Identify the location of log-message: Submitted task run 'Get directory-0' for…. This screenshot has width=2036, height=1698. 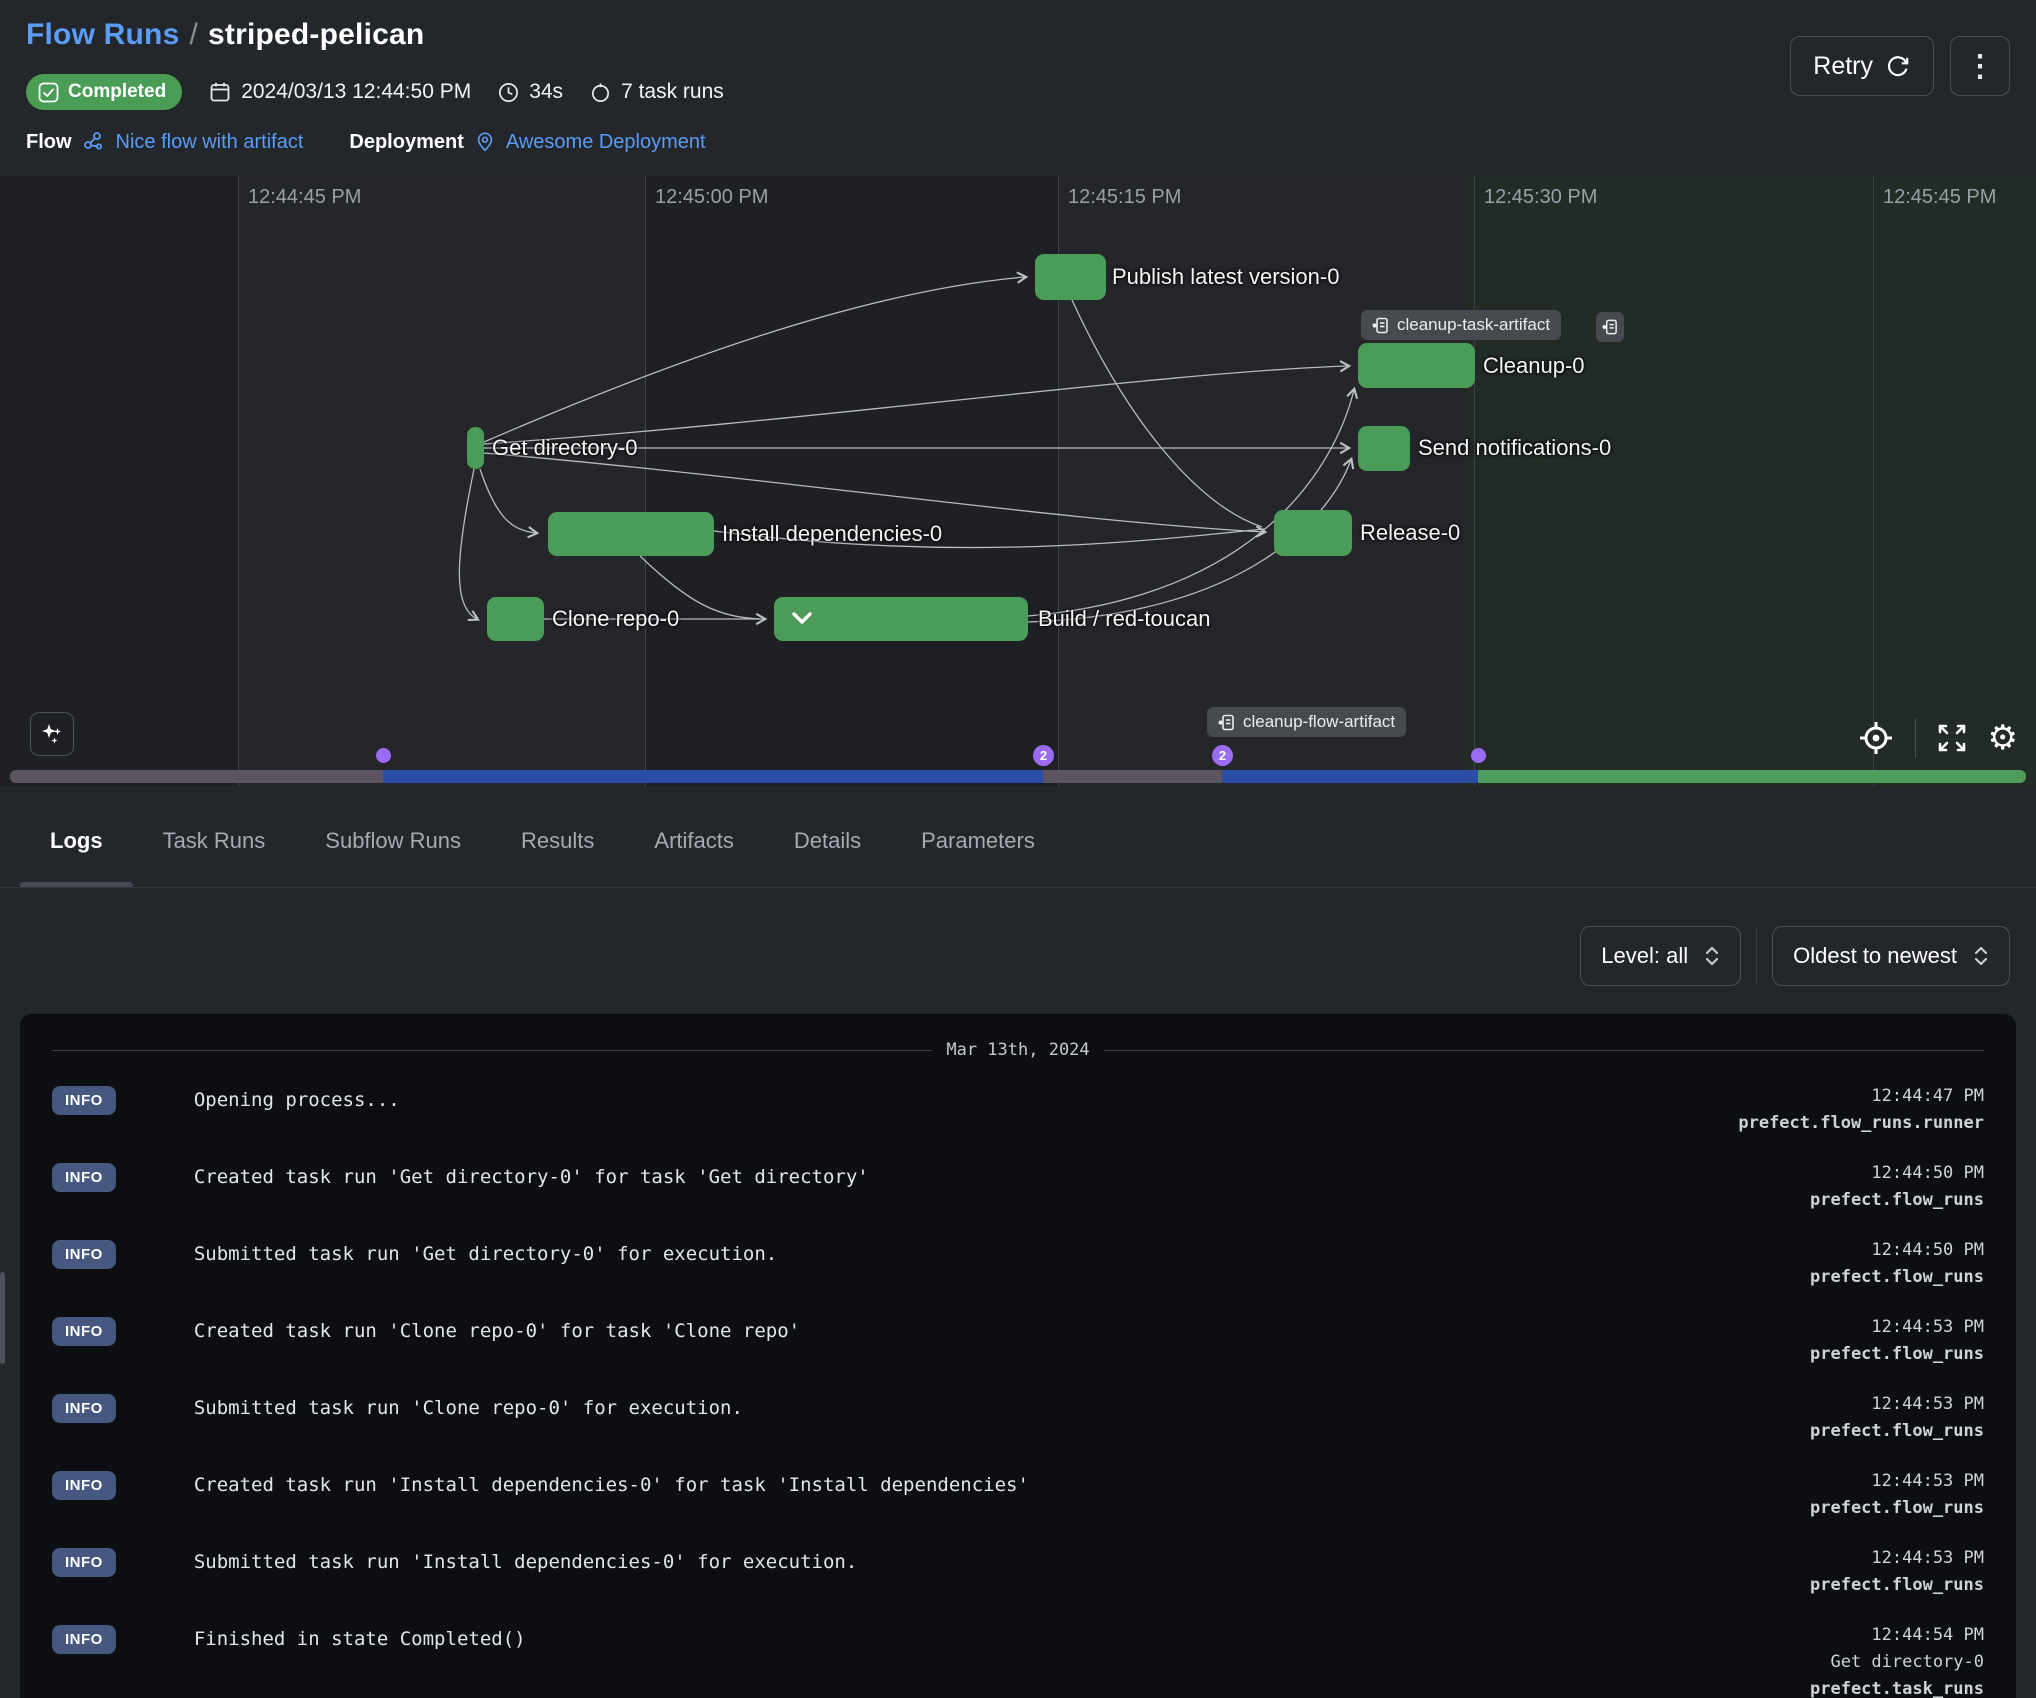
(485, 1254).